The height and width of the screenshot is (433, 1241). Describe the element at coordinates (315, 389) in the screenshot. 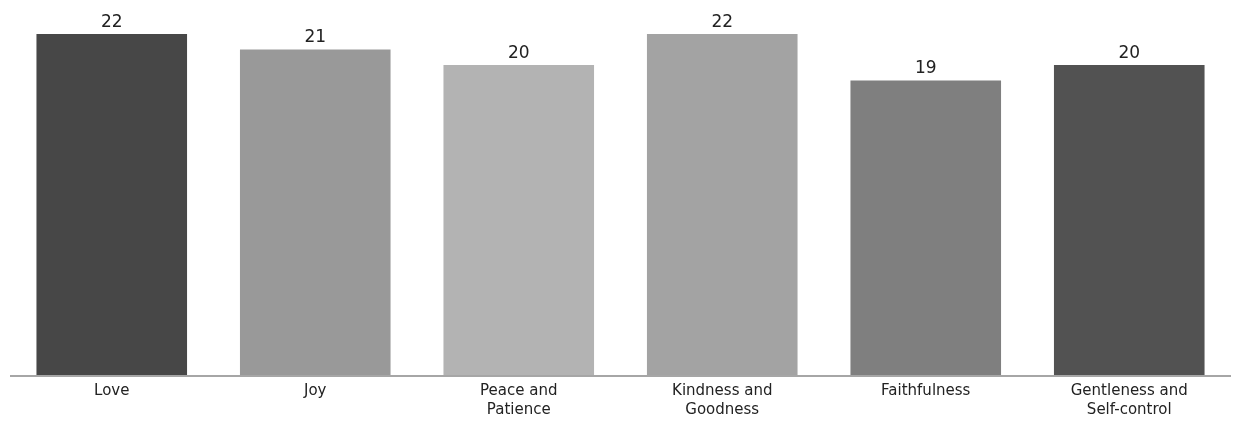

I see `x-tick-label: Joy` at that location.